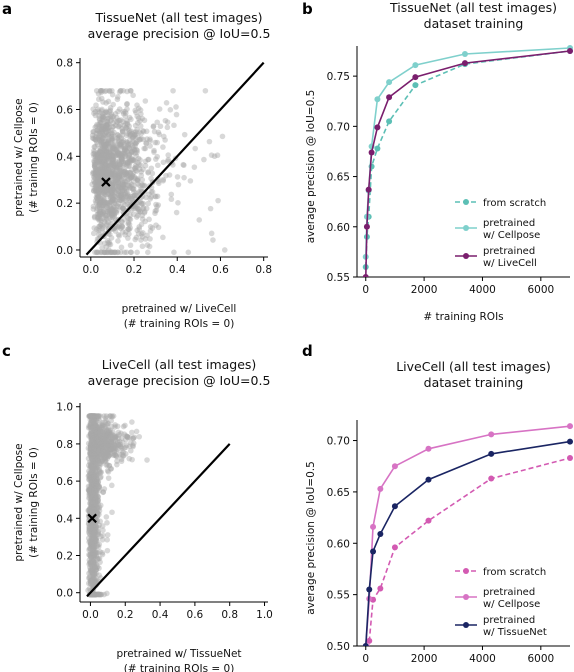 Image resolution: width=574 pixels, height=672 pixels. Describe the element at coordinates (117, 505) in the screenshot. I see `scatter-points` at that location.